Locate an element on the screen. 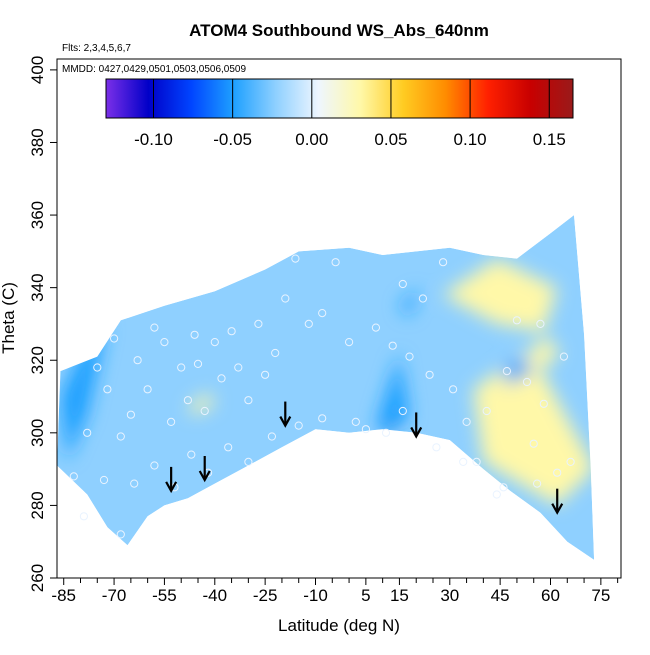 Image resolution: width=650 pixels, height=655 pixels. colorbar: -0.10 -0.05 0.00 0.05 0.10 0.15 is located at coordinates (339, 113).